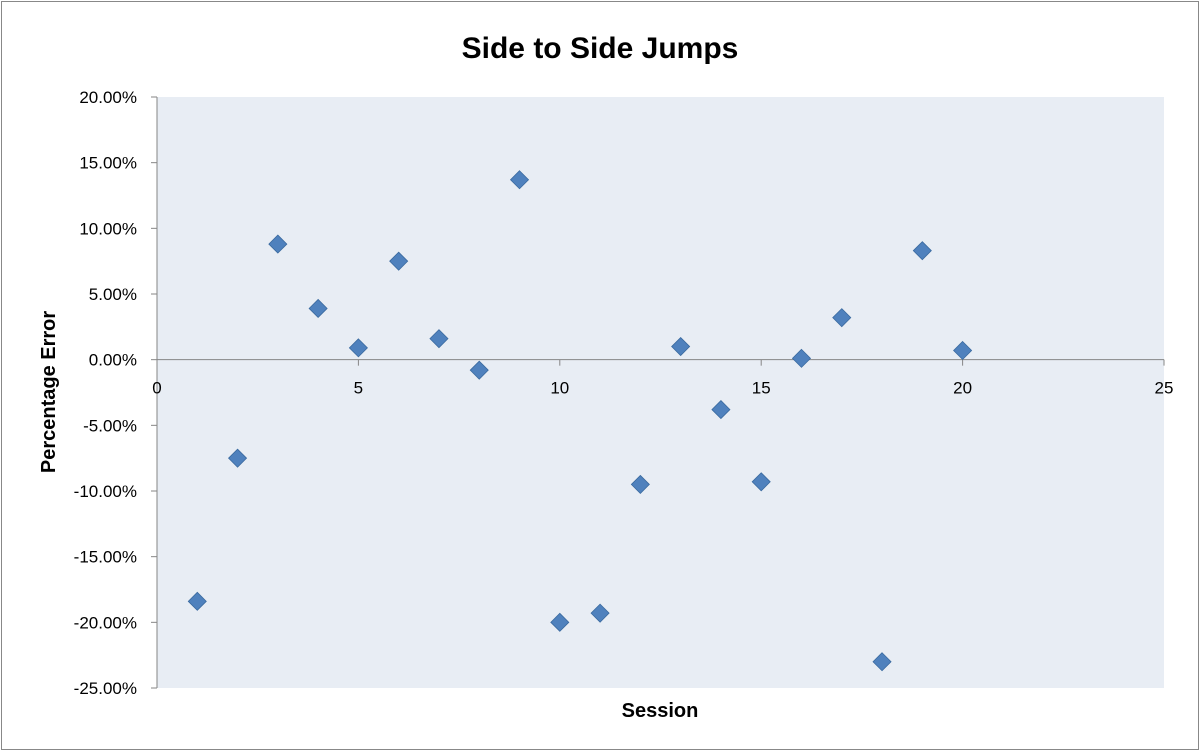 The height and width of the screenshot is (753, 1202). I want to click on x-tick-label: 25, so click(1164, 388).